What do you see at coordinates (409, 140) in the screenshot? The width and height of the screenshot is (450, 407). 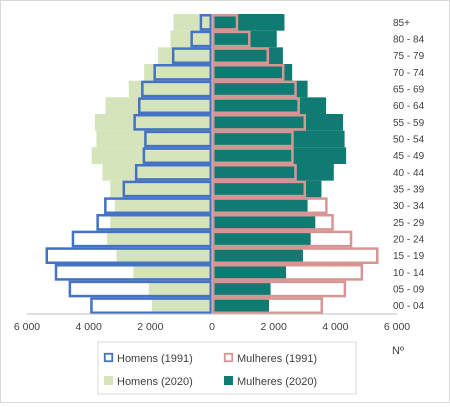 I see `age-label-50-54: 50 - 54` at bounding box center [409, 140].